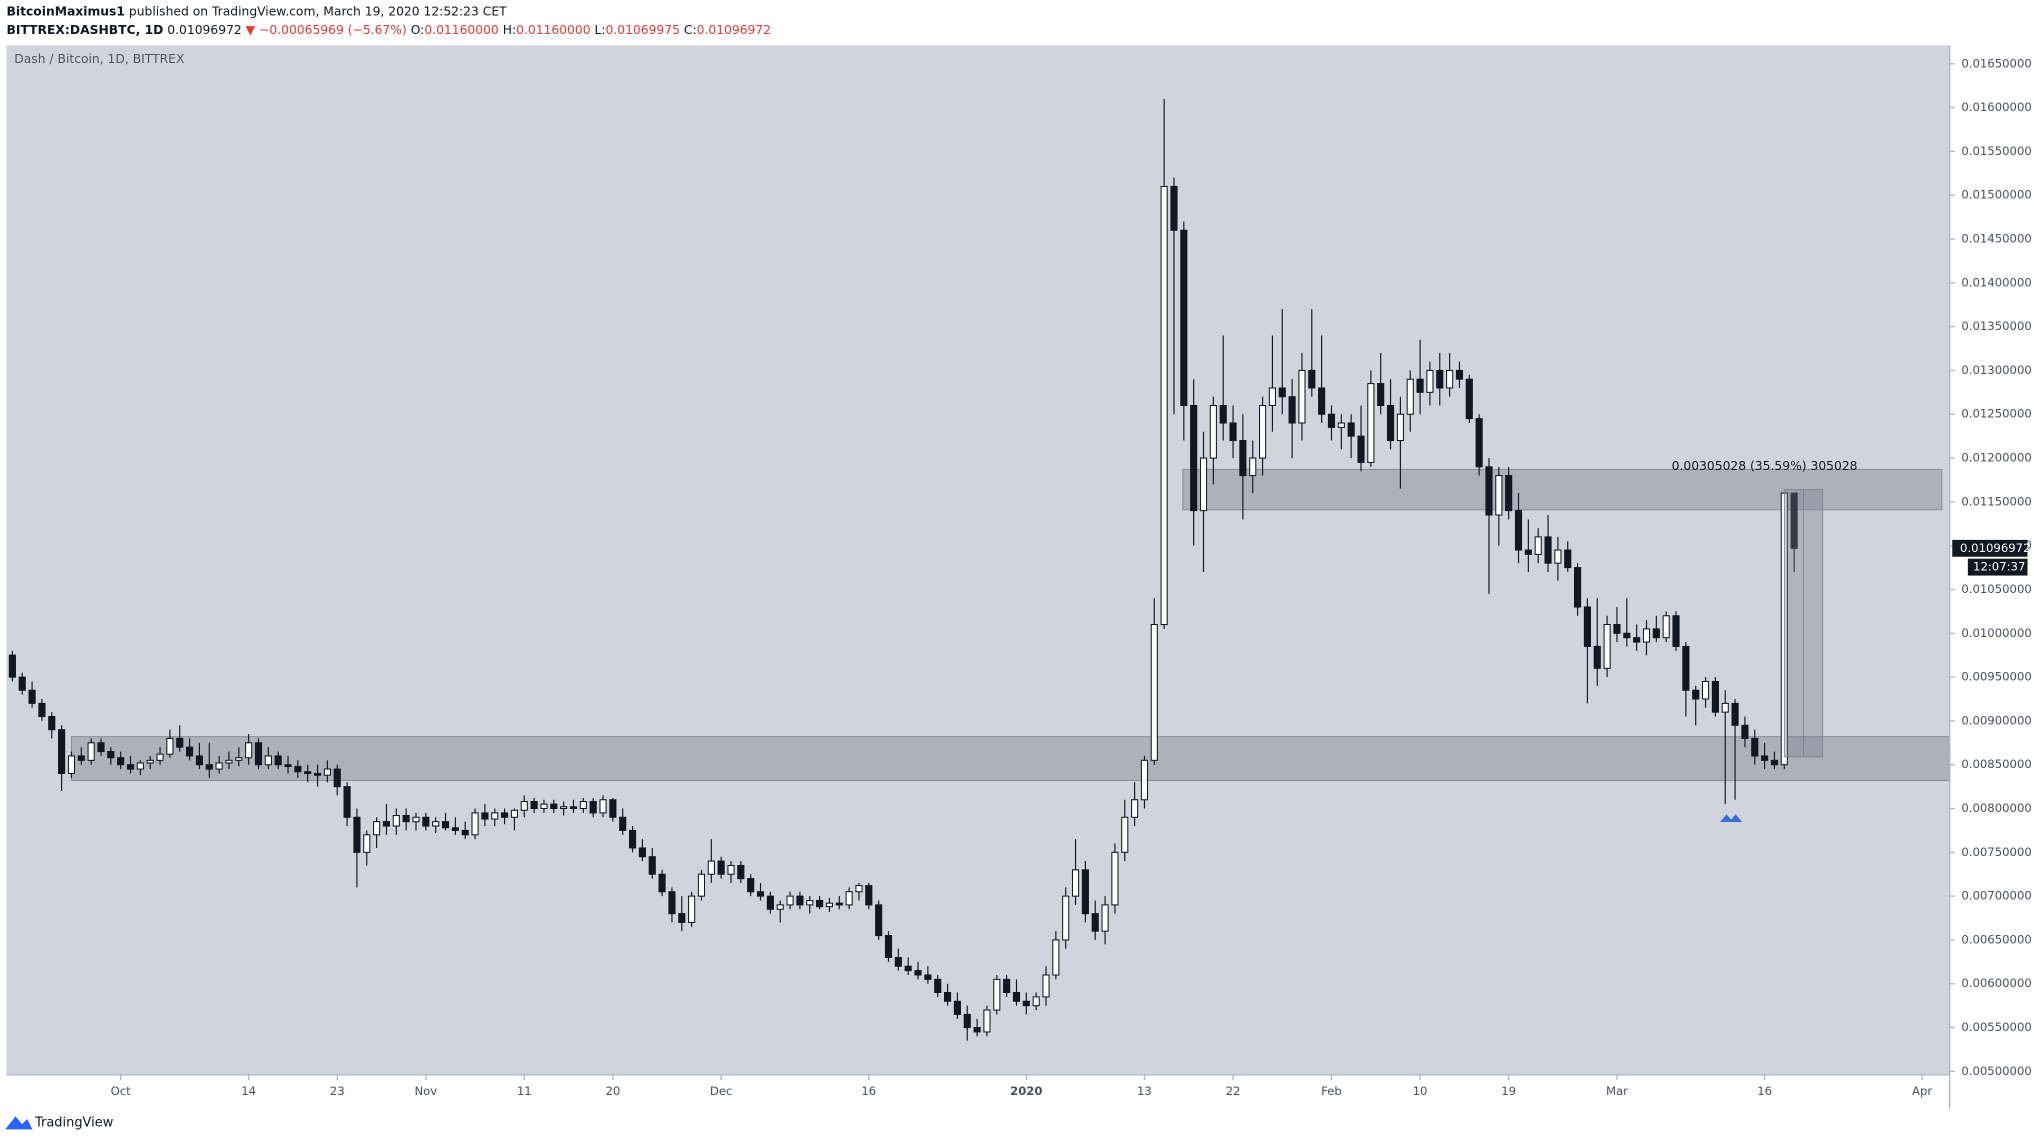  Describe the element at coordinates (1996, 501) in the screenshot. I see `y-tick-label: 0.01150000` at that location.